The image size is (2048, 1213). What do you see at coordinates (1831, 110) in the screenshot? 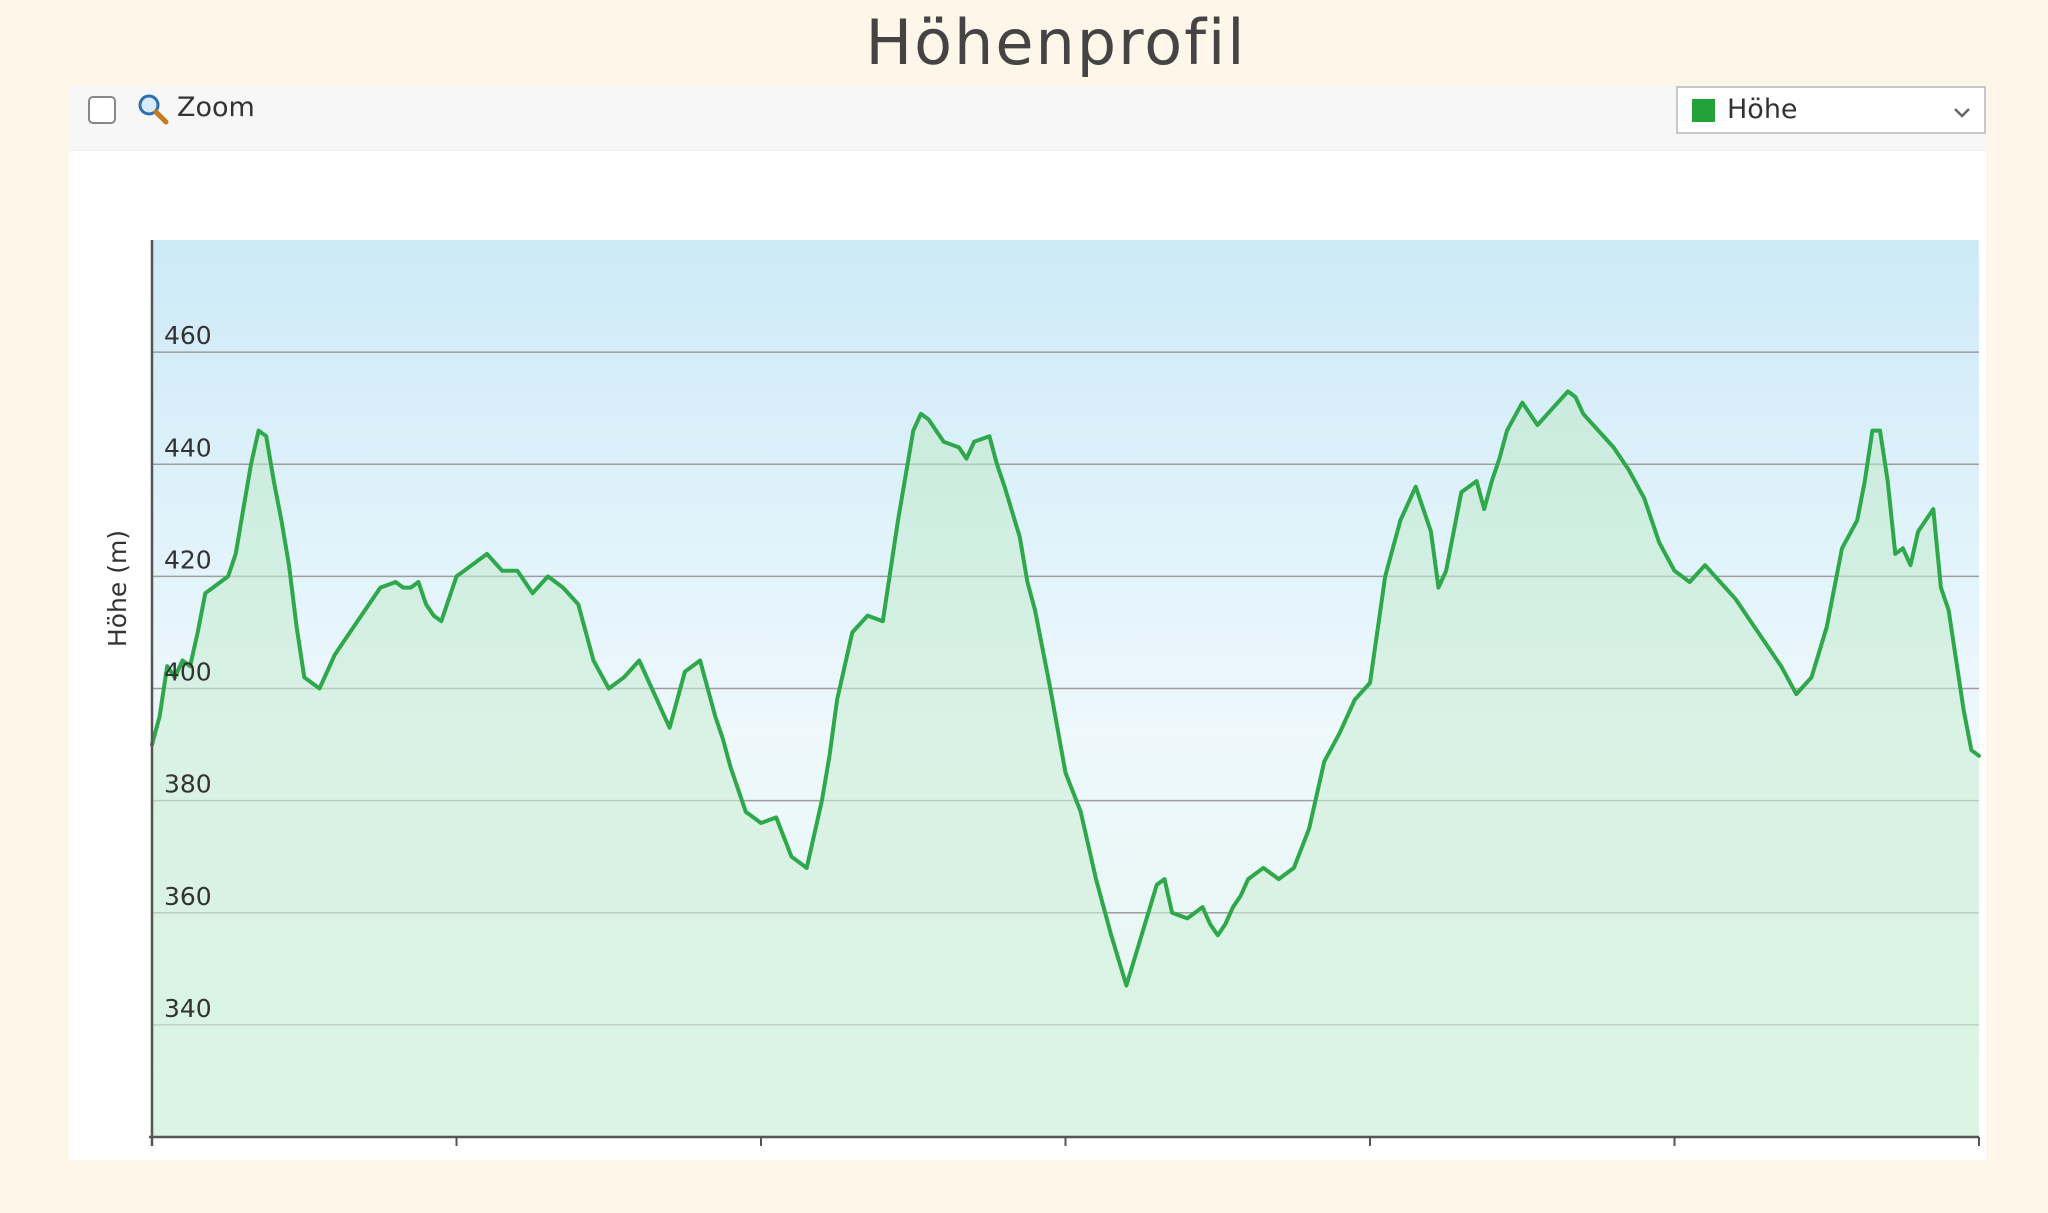
I see `series-select: Höhe` at bounding box center [1831, 110].